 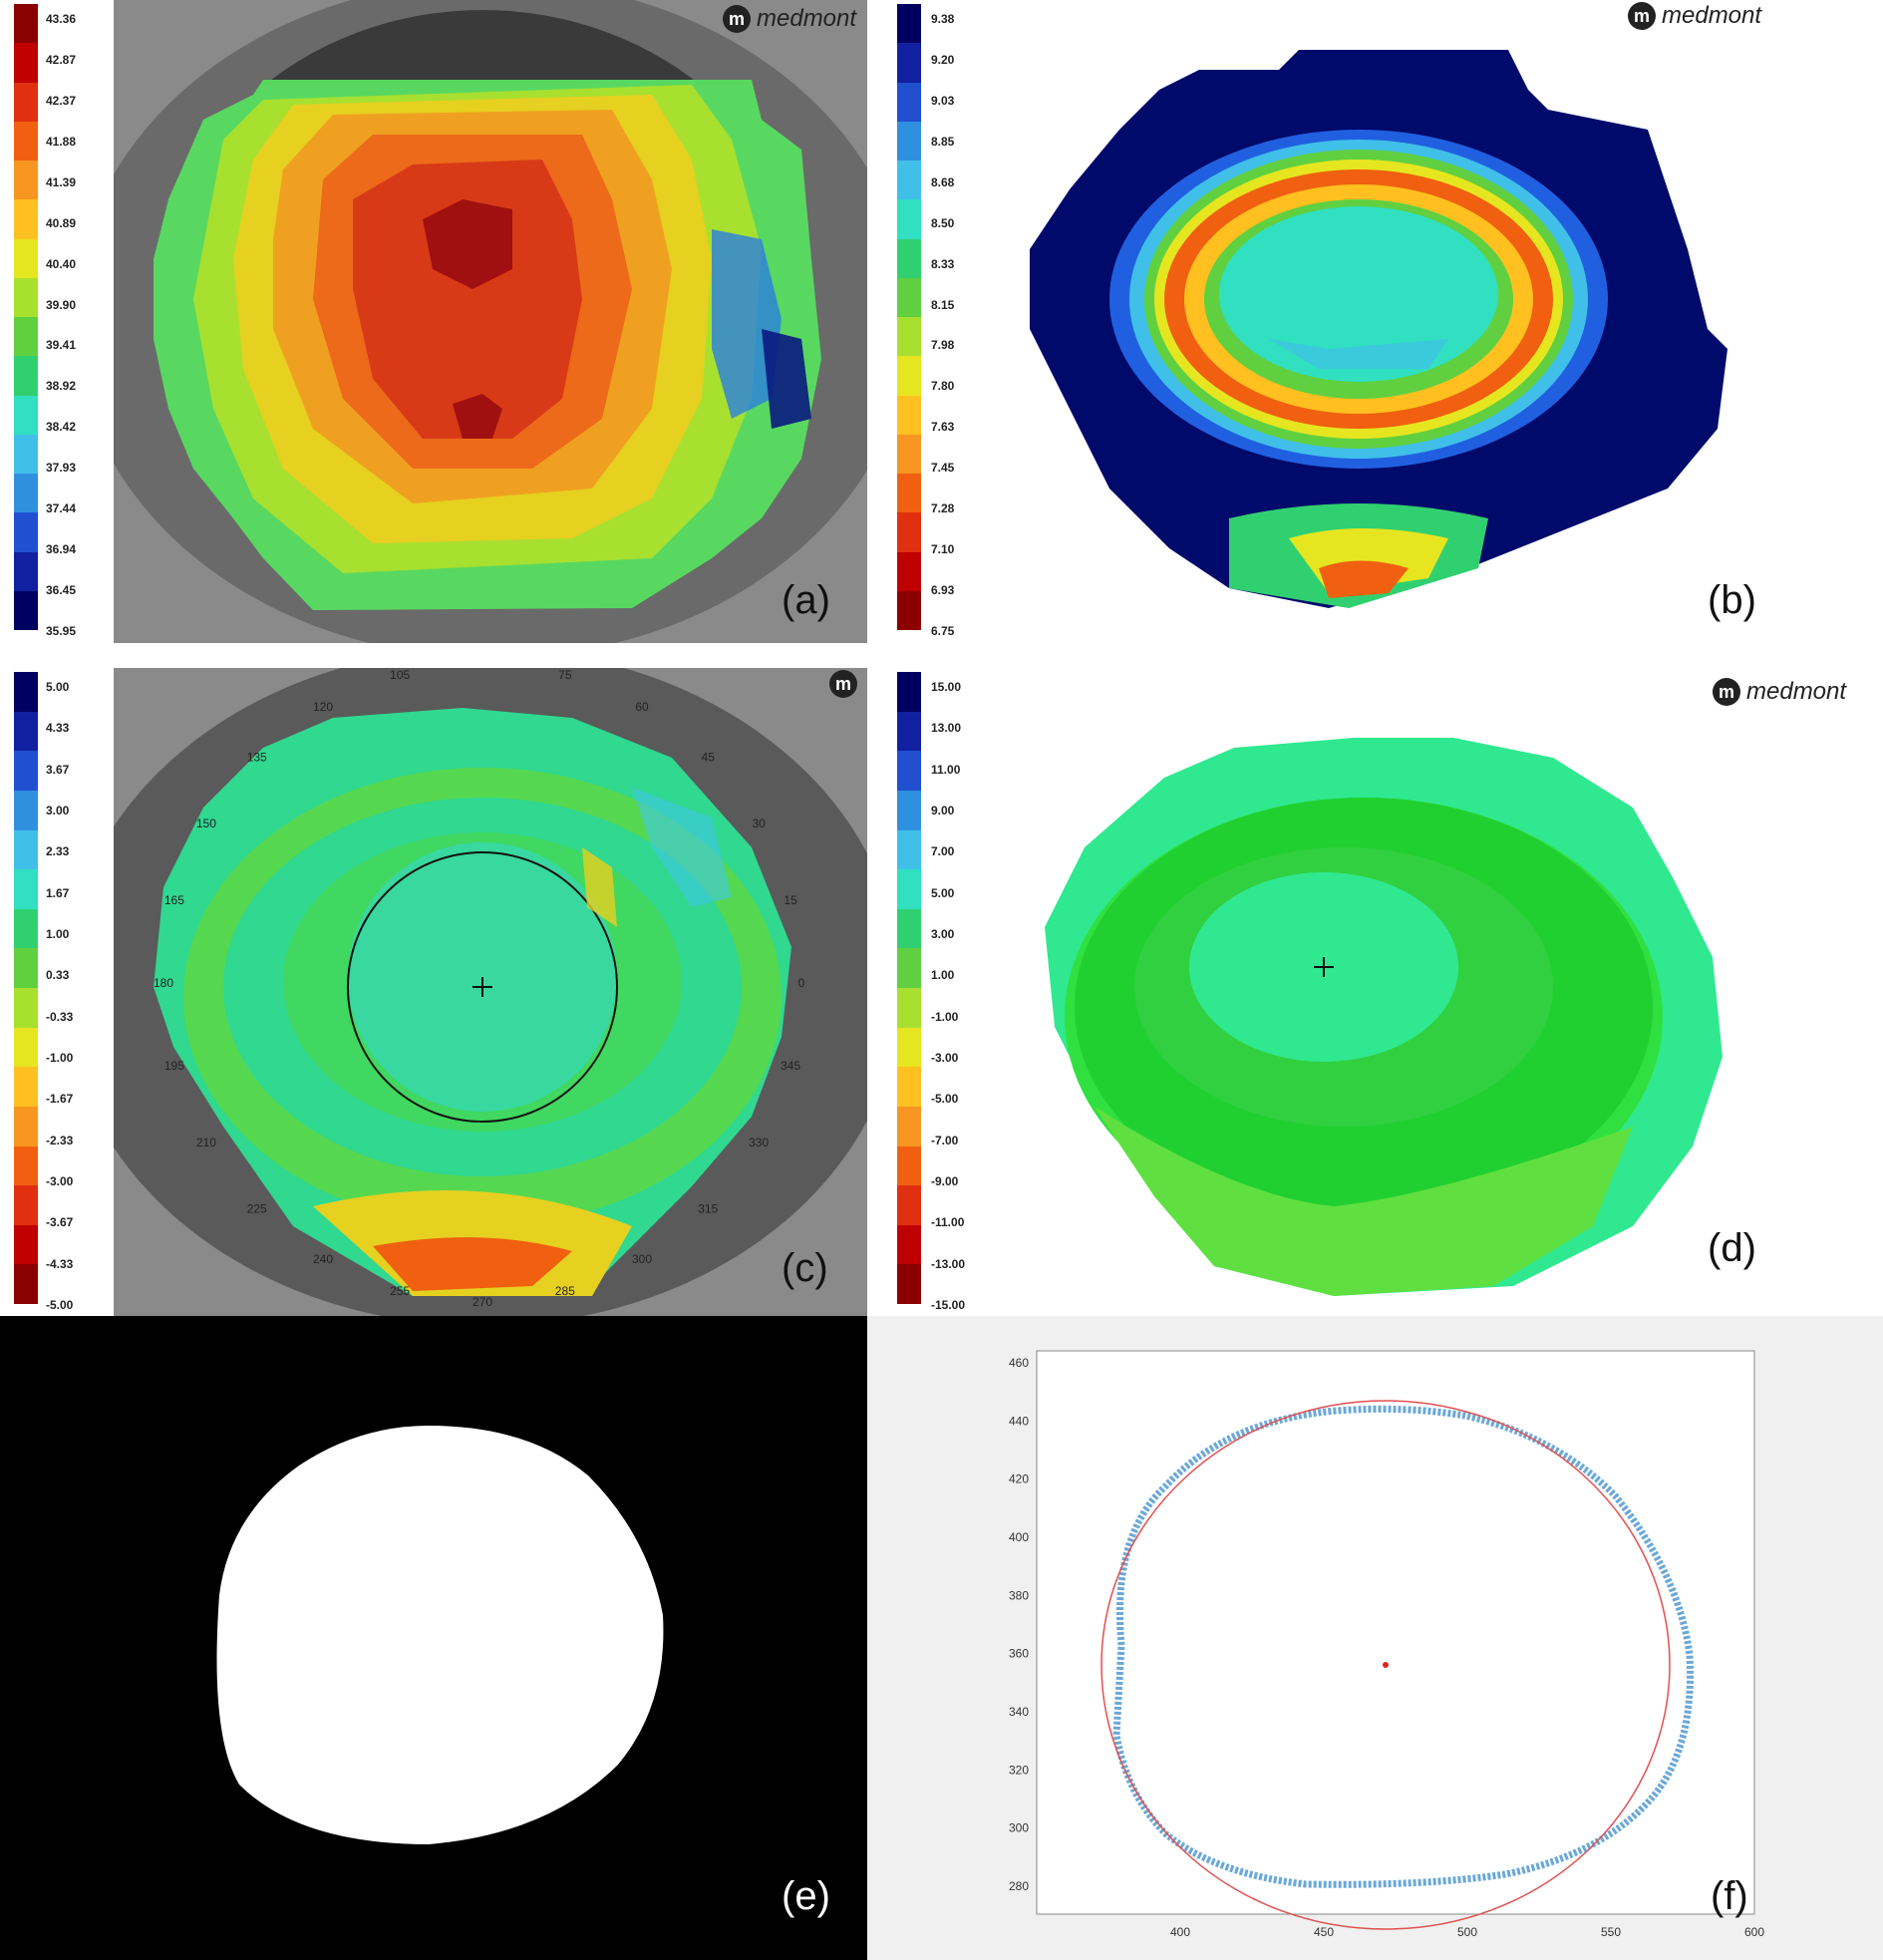 I want to click on colorbar-tick-label: 15.00, so click(x=946, y=687).